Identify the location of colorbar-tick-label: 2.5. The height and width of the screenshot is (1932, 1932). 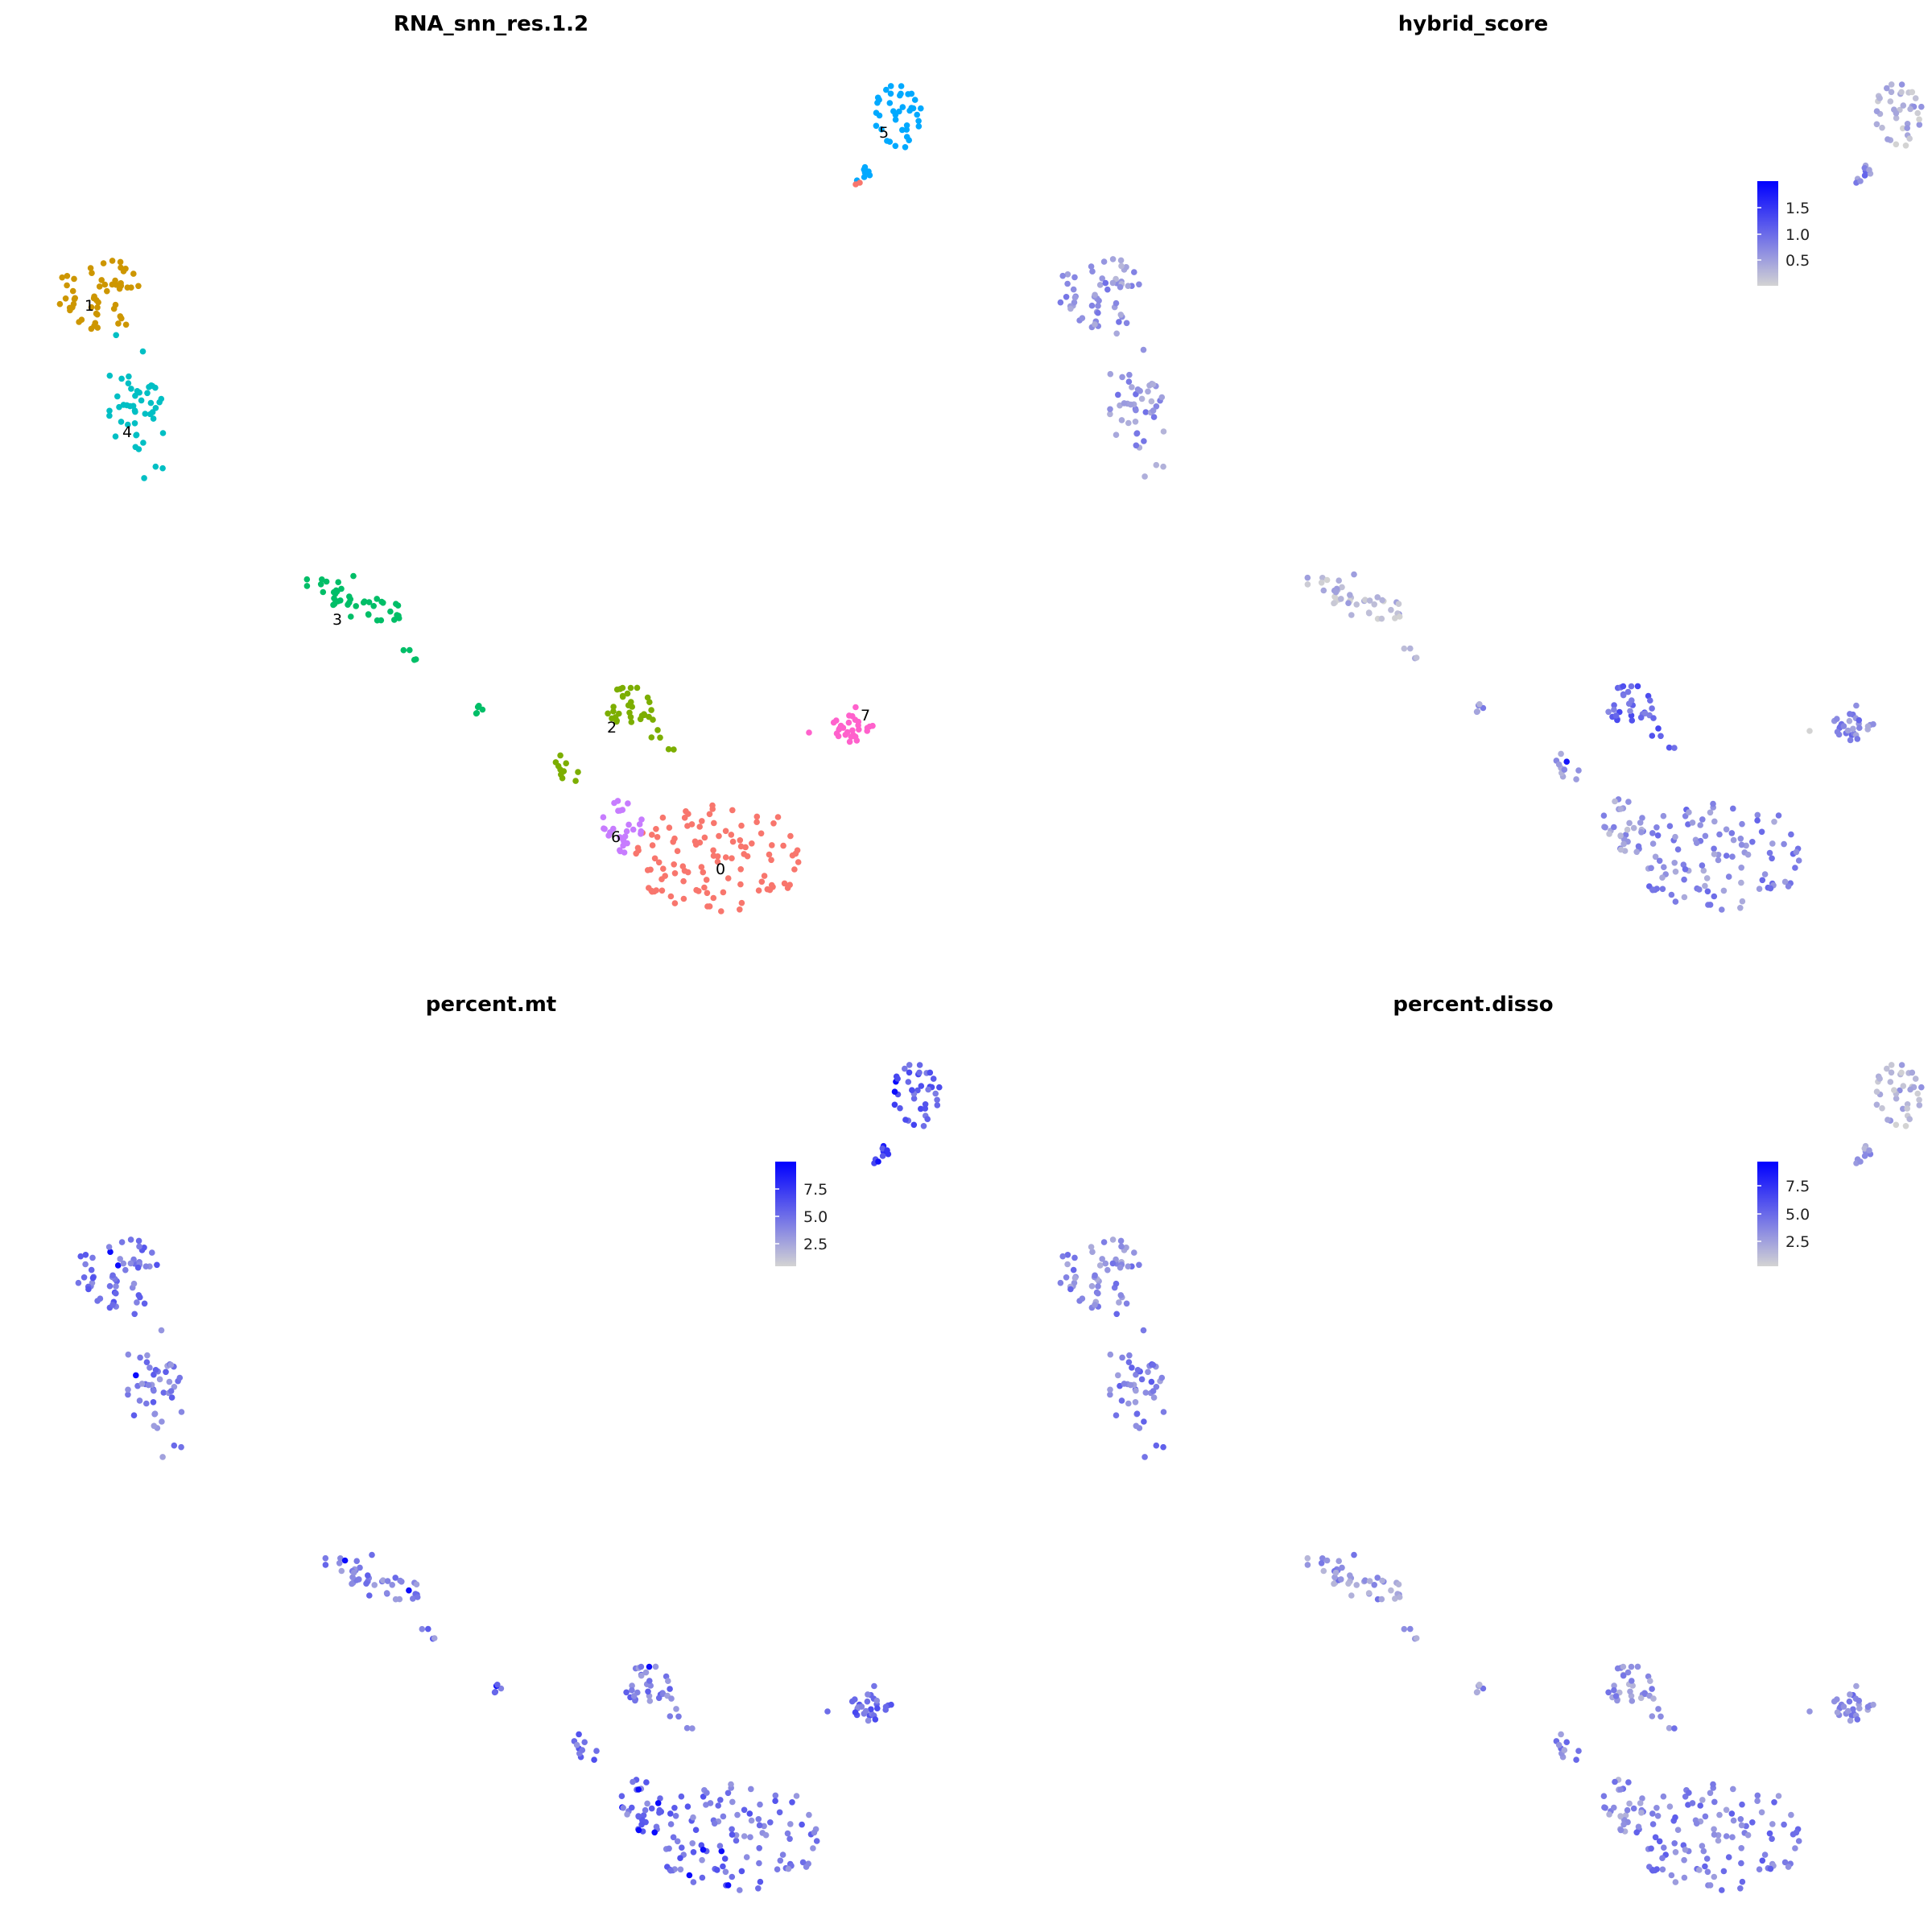
(815, 1244).